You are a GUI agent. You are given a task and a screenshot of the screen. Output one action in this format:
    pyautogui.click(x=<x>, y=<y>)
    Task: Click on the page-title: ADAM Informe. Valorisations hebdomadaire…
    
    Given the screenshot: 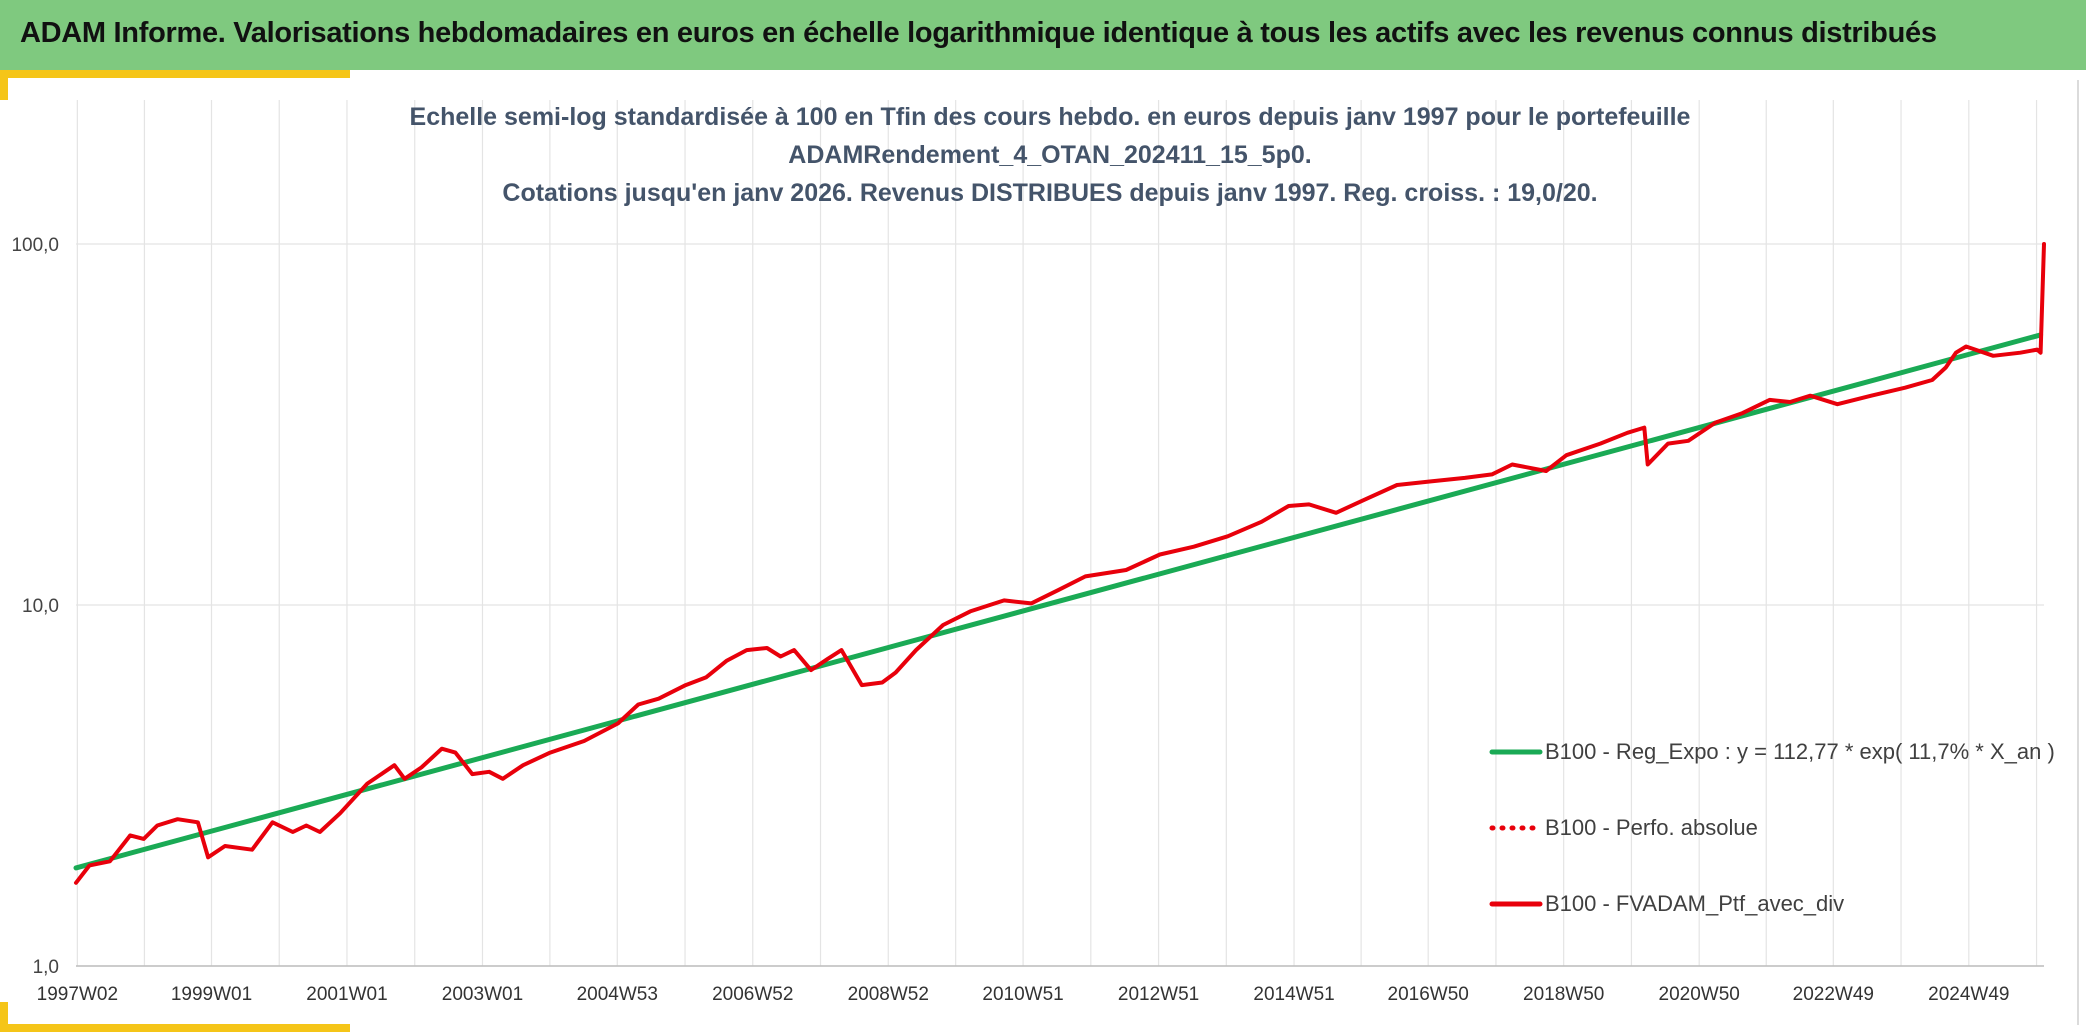 What is the action you would take?
    pyautogui.click(x=978, y=33)
    